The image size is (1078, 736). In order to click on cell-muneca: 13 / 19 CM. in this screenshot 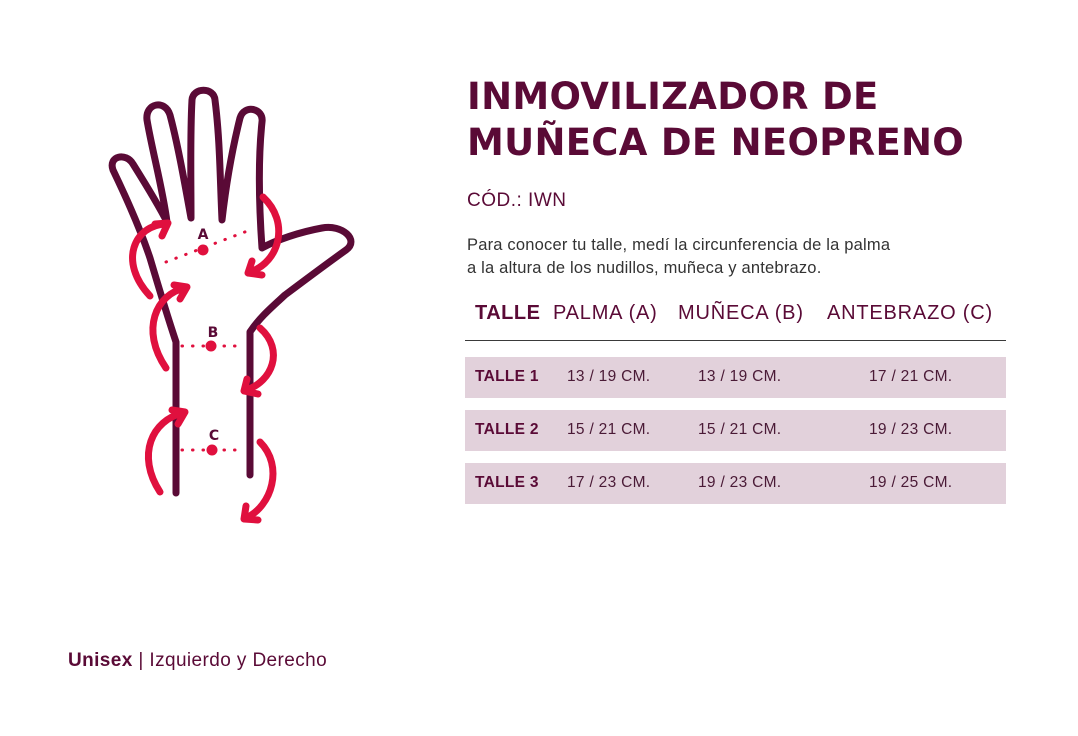, I will do `click(740, 376)`.